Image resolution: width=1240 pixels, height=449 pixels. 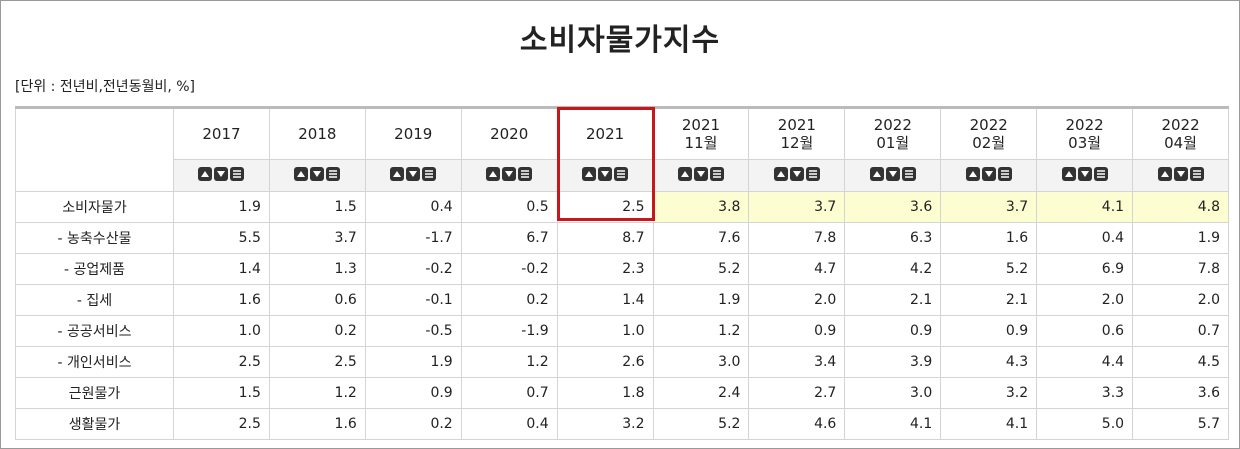 I want to click on data-row: 근원물가 1.5 1.2 0.9 0.7 1.8 2.4 2.7 3.0 3.2 3.3 3.6, so click(x=622, y=393).